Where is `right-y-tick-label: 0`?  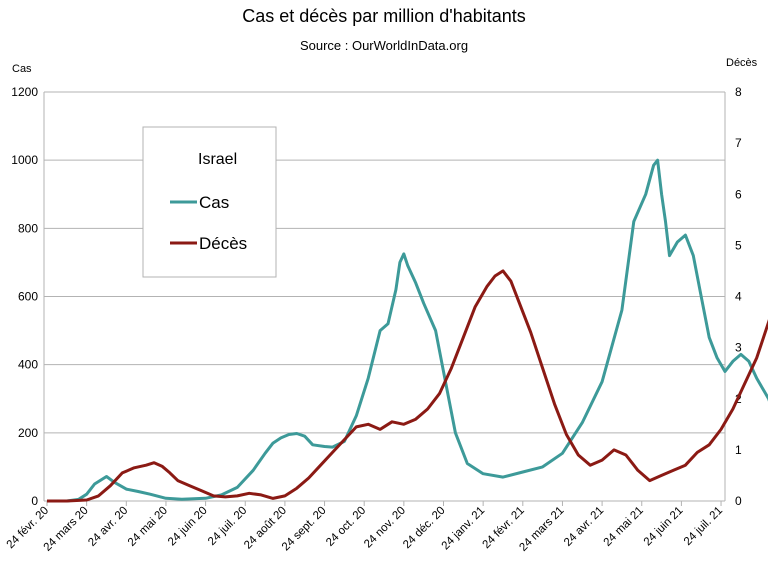 right-y-tick-label: 0 is located at coordinates (738, 501).